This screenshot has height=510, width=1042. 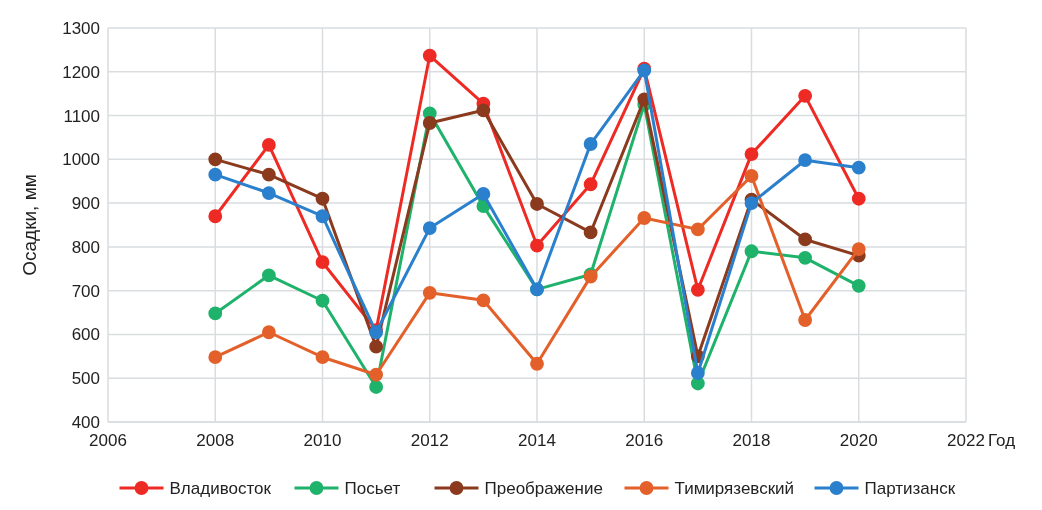 What do you see at coordinates (751, 440) in the screenshot?
I see `x-tick-label: 2018` at bounding box center [751, 440].